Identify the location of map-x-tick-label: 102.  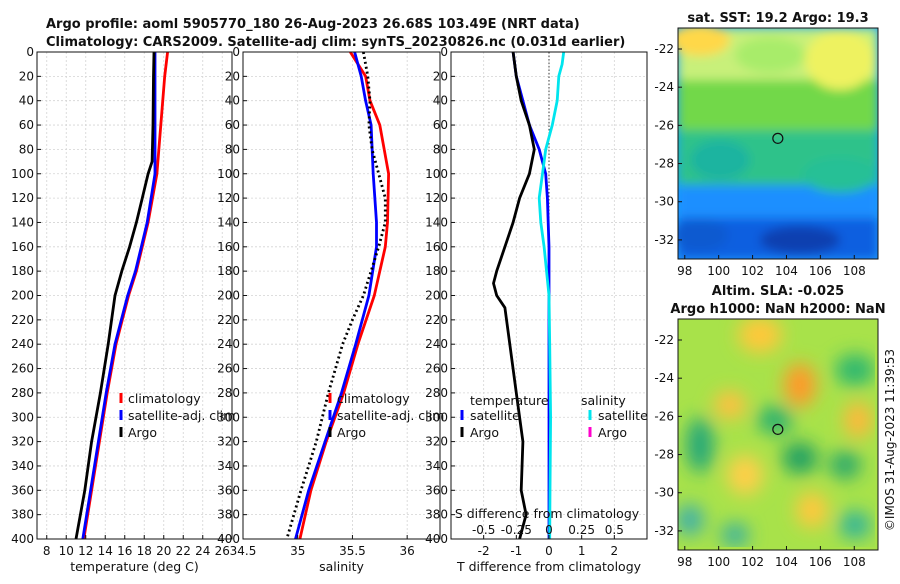
(752, 271).